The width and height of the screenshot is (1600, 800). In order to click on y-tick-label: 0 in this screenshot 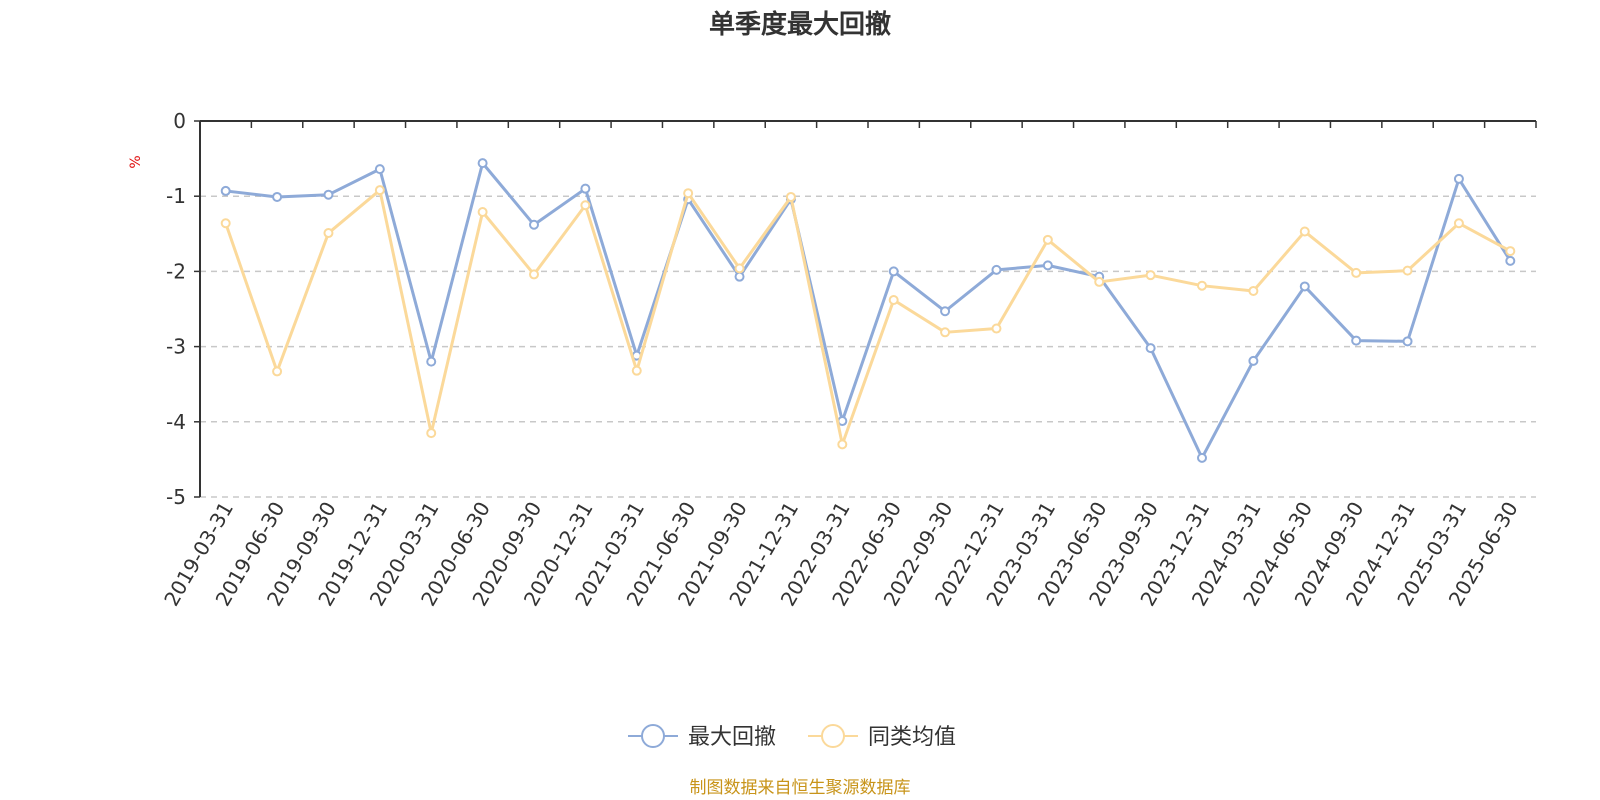, I will do `click(179, 121)`.